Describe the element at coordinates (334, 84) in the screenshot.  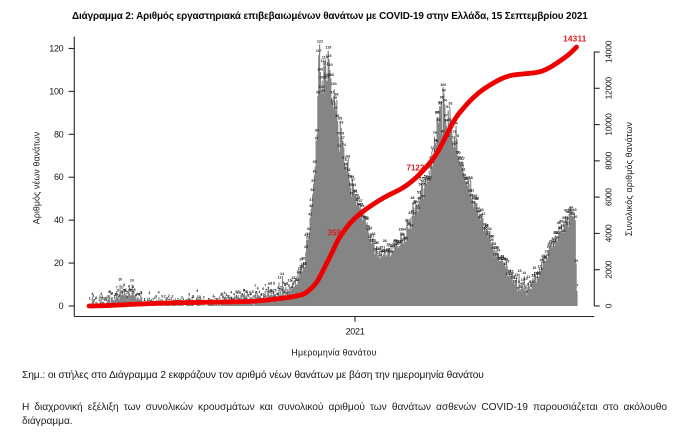
I see `svg-text: 101` at that location.